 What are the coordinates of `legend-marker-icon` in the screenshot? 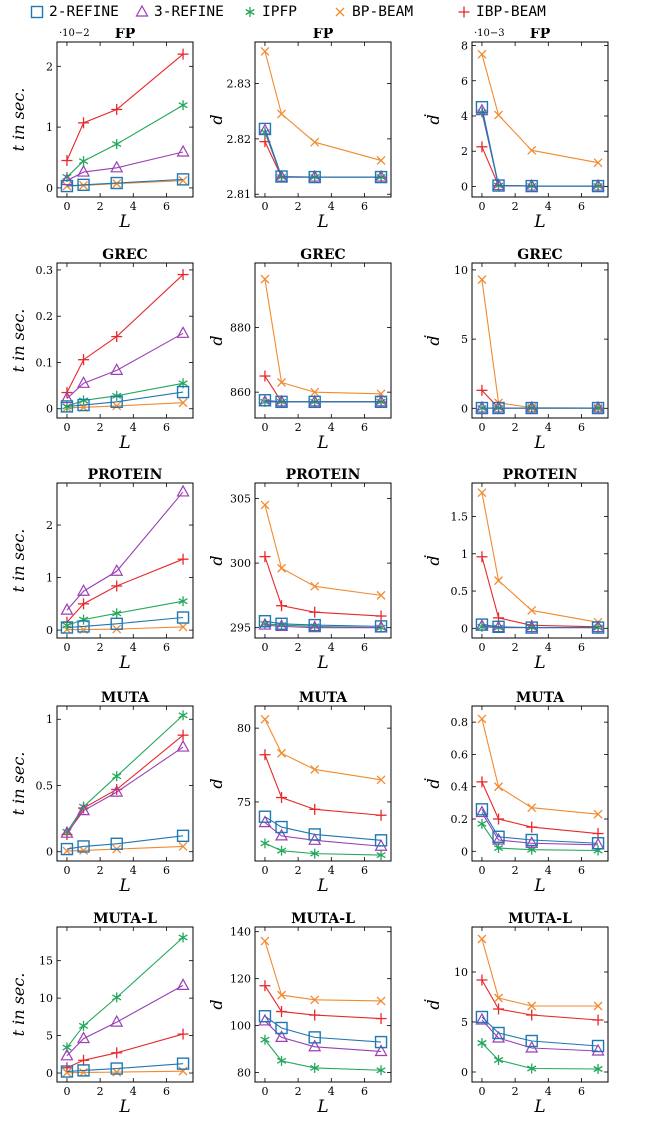 It's located at (464, 12).